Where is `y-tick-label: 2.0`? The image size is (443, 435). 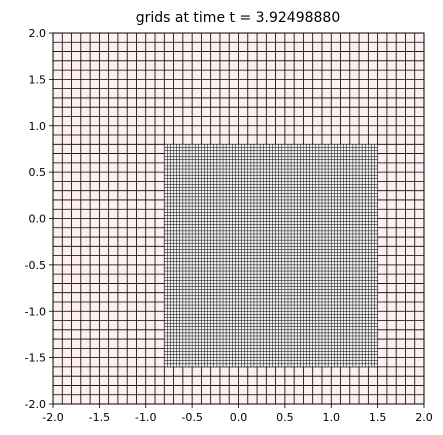
y-tick-label: 2.0 is located at coordinates (38, 33).